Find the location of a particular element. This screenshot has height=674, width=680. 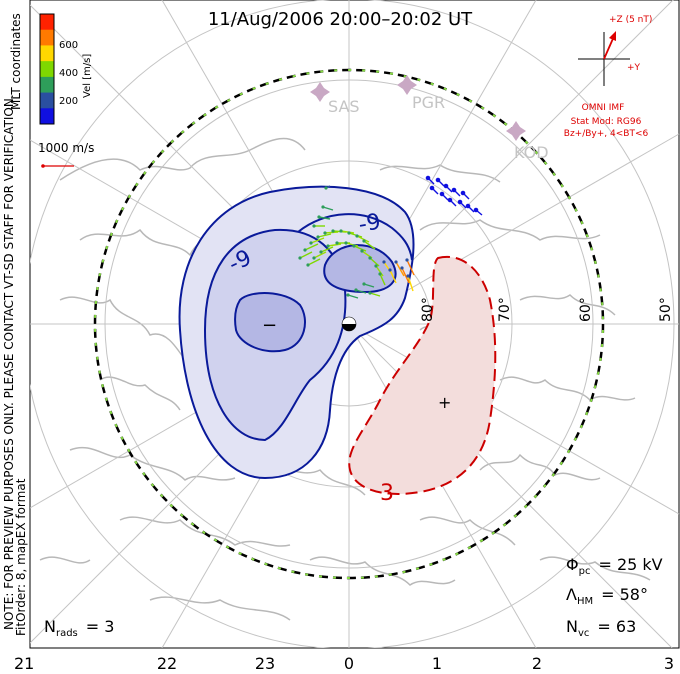

stat-lambda-hm: ΛHM = 58° is located at coordinates (607, 596).